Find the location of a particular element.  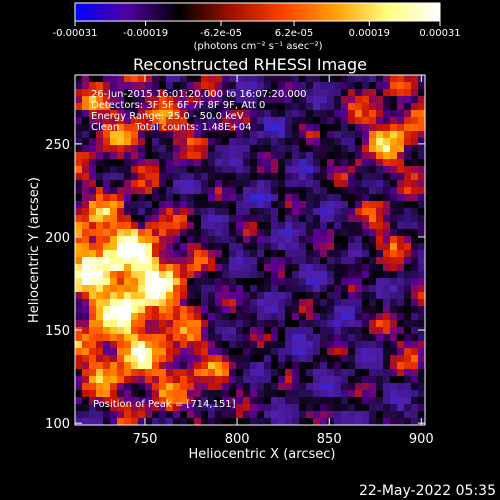

chart-title: Reconstructed RHESSI Image is located at coordinates (250, 64).